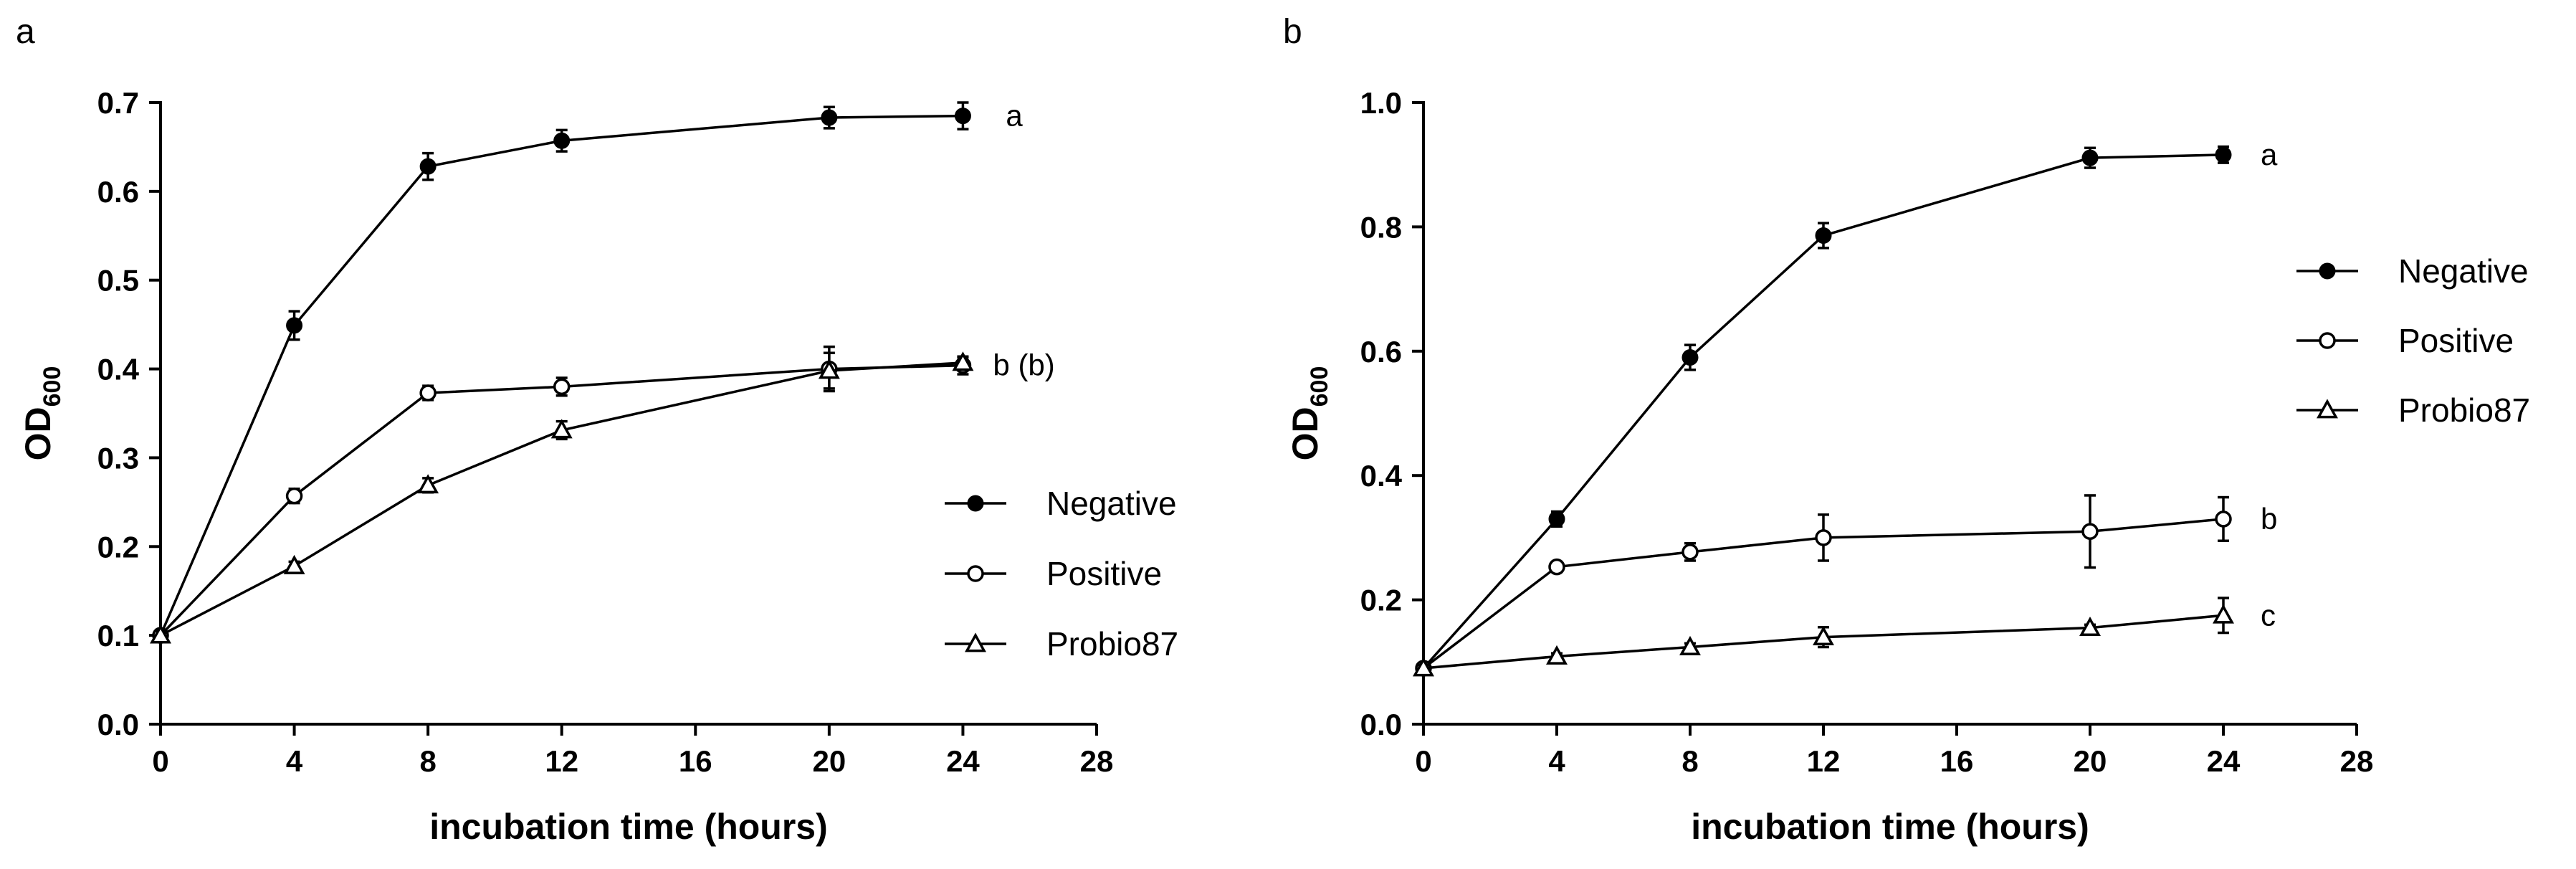 Image resolution: width=2576 pixels, height=869 pixels. I want to click on y-tick-label: 0.1, so click(118, 635).